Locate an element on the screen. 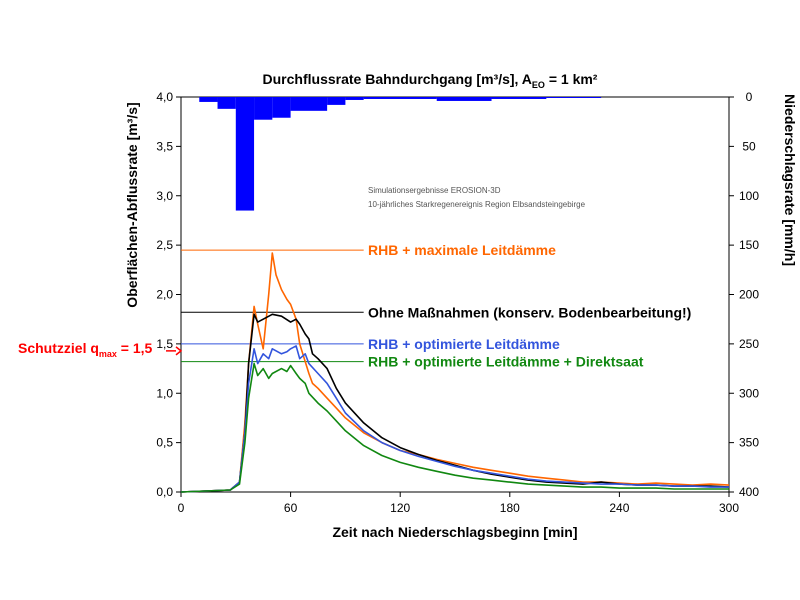 The image size is (800, 600). series-label: RHB + maximale Leitdämme is located at coordinates (462, 250).